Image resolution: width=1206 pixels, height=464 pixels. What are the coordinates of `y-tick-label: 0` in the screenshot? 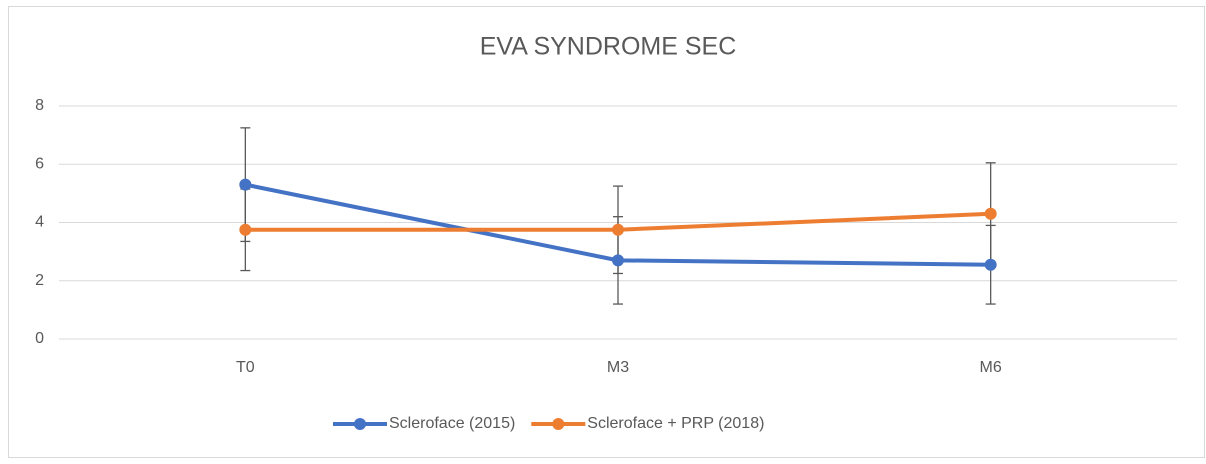 It's located at (39, 338).